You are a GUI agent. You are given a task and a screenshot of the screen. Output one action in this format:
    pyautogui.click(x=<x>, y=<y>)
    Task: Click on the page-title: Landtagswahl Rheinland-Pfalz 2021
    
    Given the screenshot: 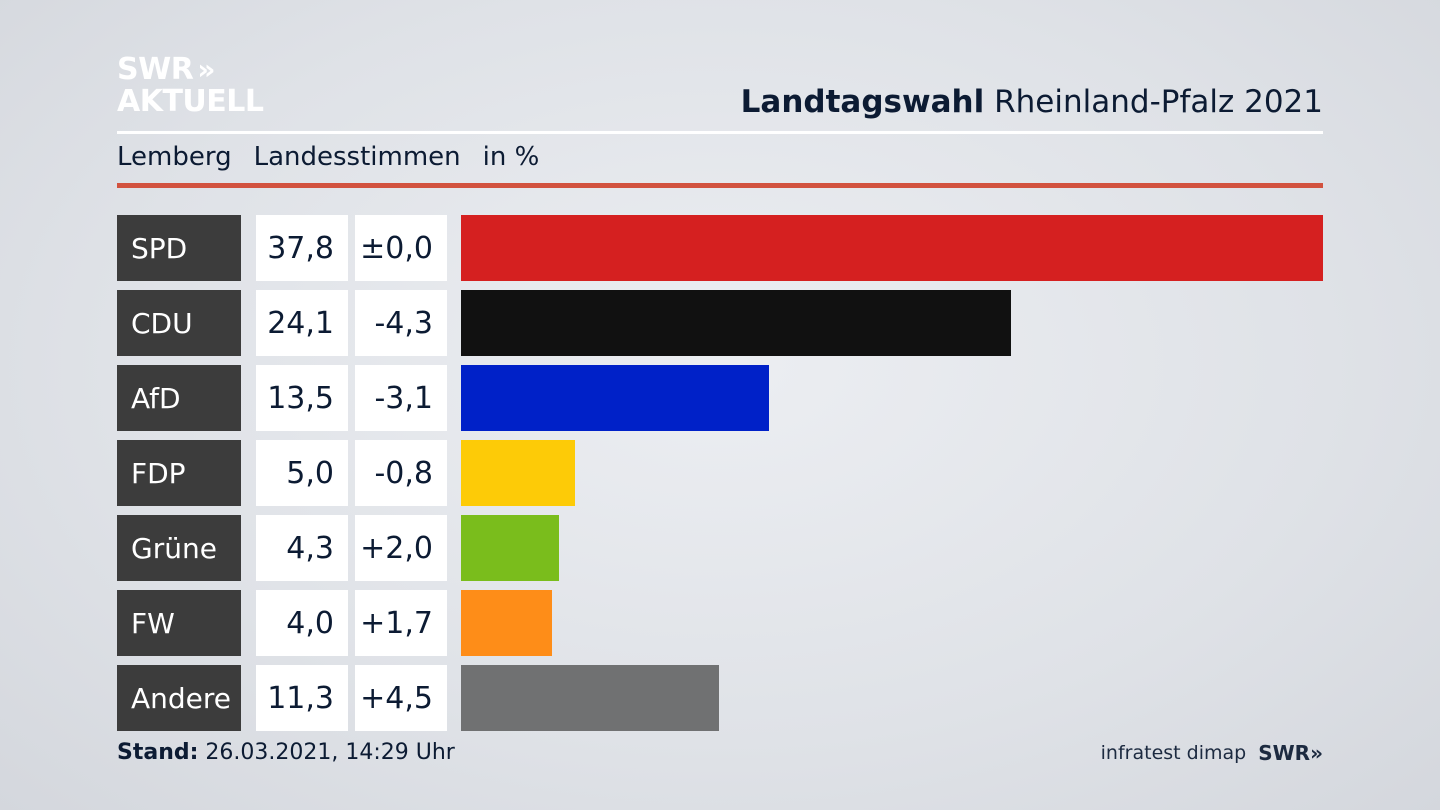 What is the action you would take?
    pyautogui.click(x=1032, y=102)
    